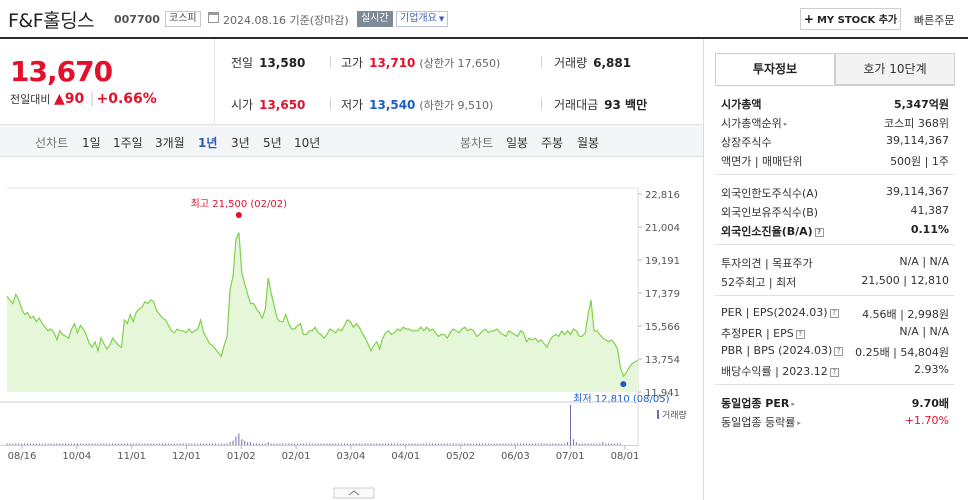 This screenshot has width=968, height=500. What do you see at coordinates (905, 314) in the screenshot?
I see `info-value: 4.56배 | 2,998원` at bounding box center [905, 314].